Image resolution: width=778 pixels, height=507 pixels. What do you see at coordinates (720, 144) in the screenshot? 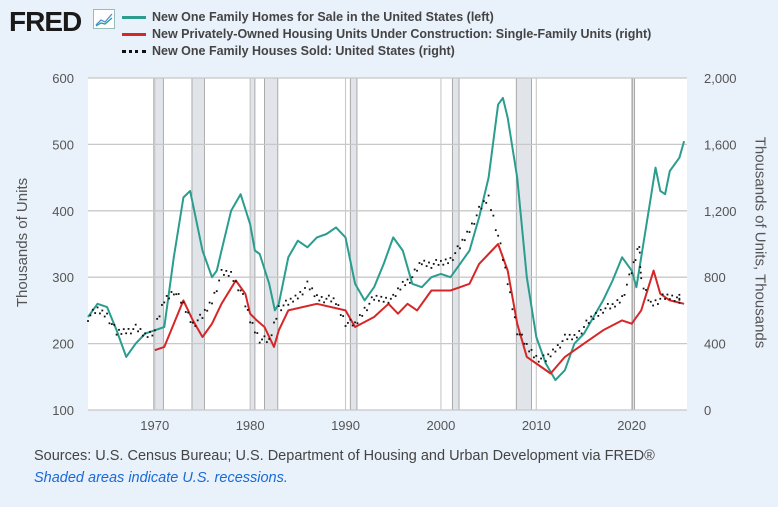
I see `y-tick-right: 1,600` at bounding box center [720, 144].